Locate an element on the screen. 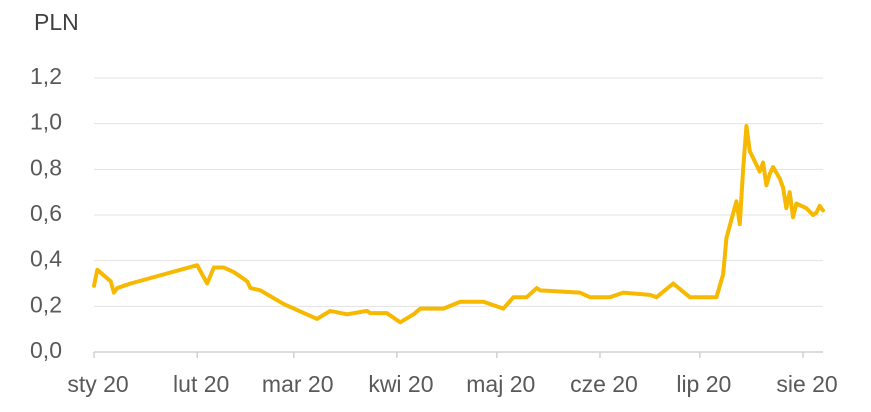 Image resolution: width=871 pixels, height=412 pixels. y-axis-label: PLN is located at coordinates (56, 22).